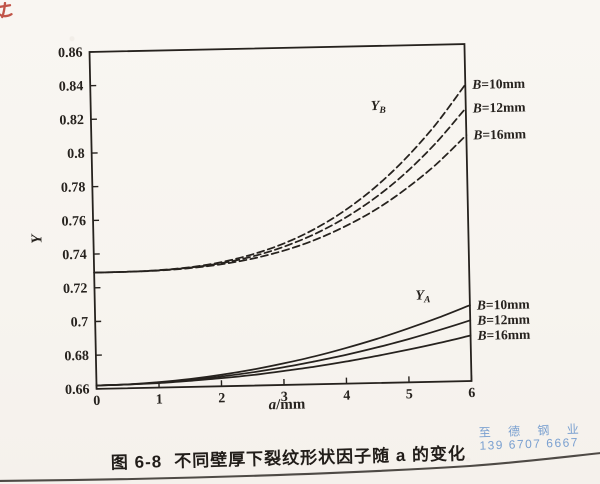 The image size is (600, 484). I want to click on y-tick-label: 0.78, so click(73, 188).